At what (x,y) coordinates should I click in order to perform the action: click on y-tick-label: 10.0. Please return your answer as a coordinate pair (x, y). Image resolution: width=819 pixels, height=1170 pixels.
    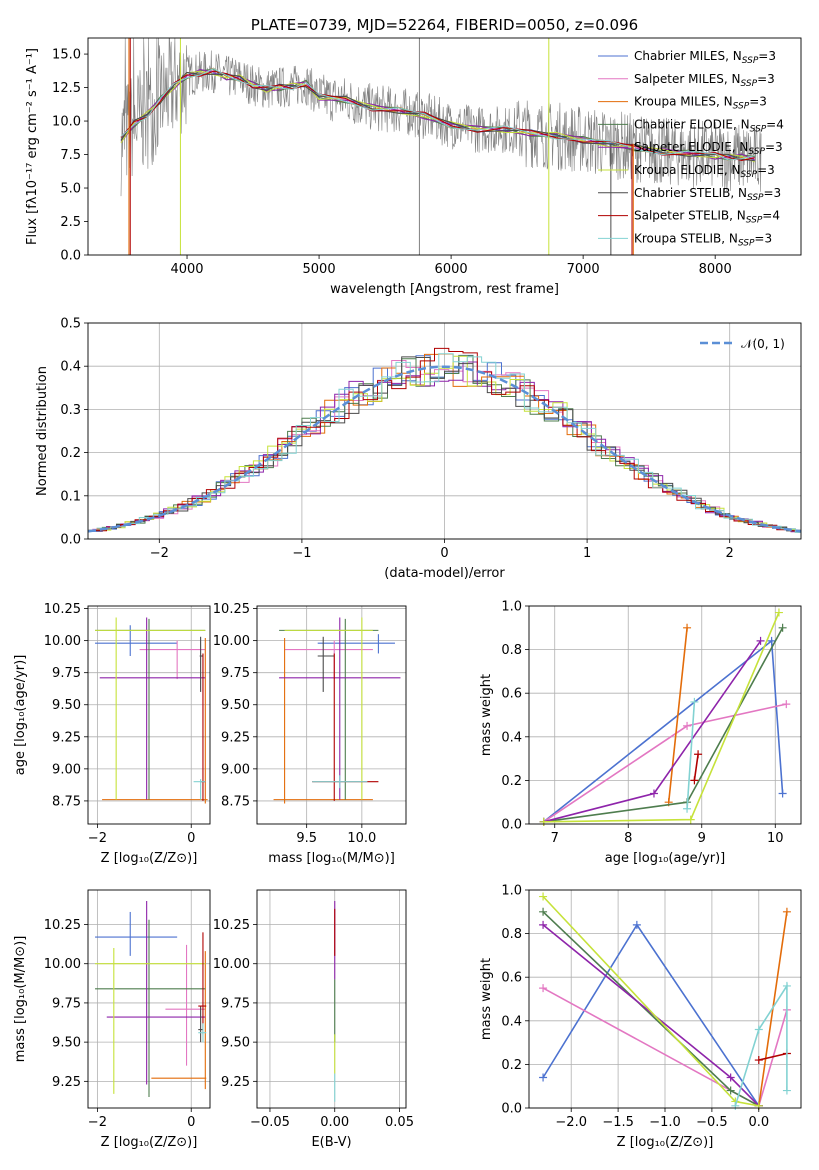
    Looking at the image, I should click on (66, 122).